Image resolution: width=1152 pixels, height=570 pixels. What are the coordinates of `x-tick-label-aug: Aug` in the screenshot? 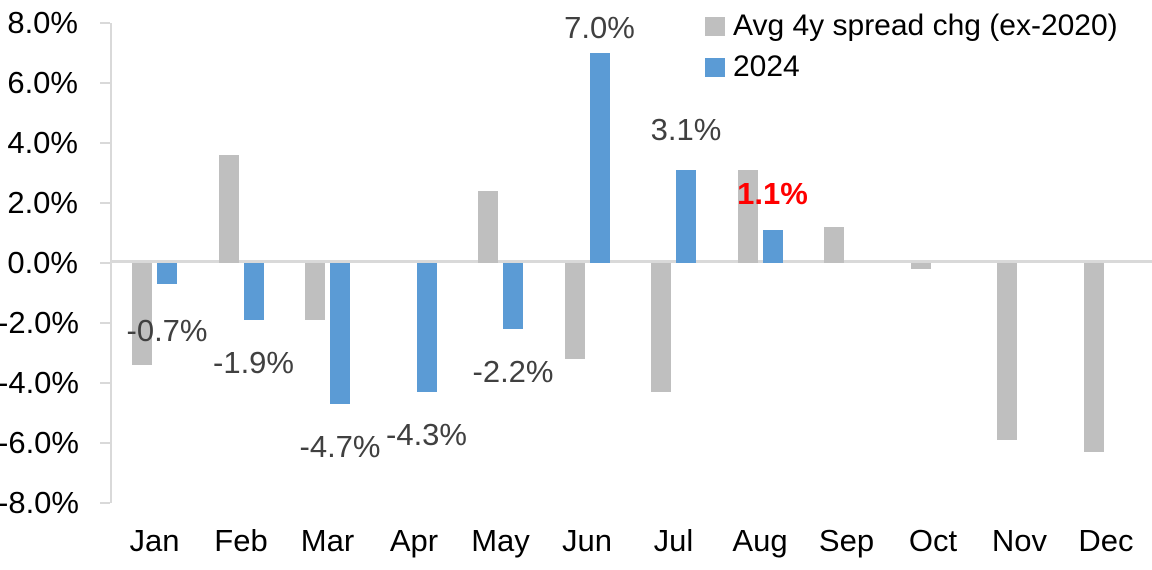 It's located at (760, 540).